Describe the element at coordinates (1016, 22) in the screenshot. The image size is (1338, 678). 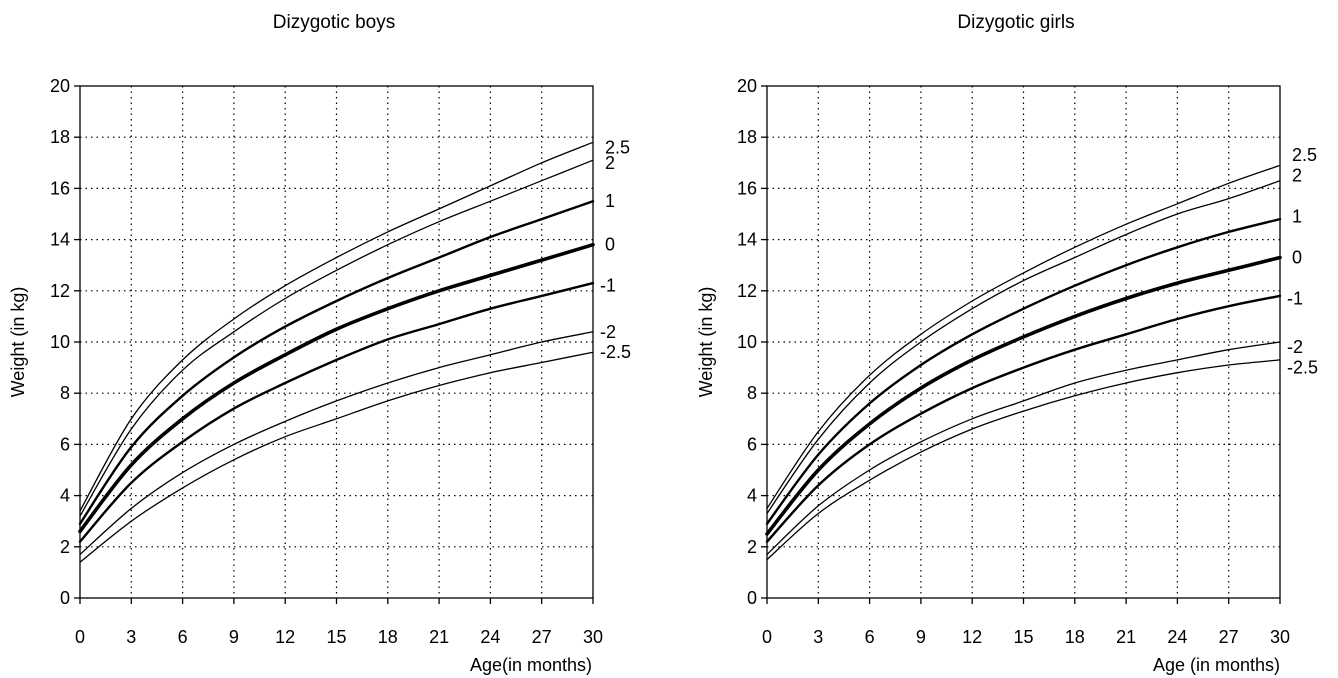
I see `chart-title-girls: Dizygotic girls` at that location.